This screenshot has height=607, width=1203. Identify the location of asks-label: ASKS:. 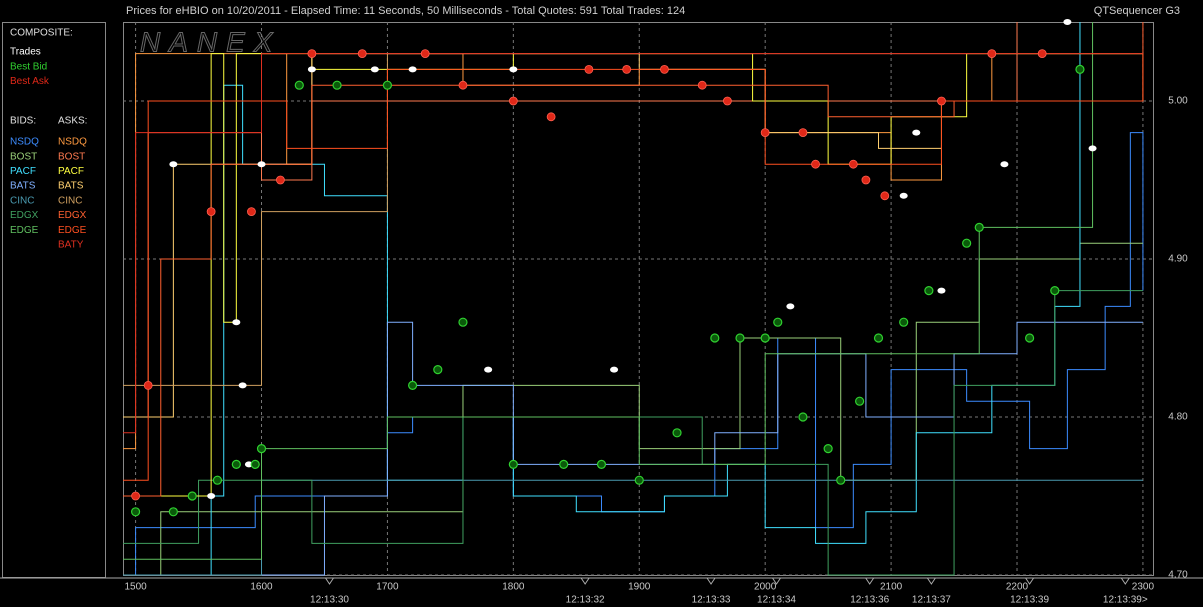
(72, 121).